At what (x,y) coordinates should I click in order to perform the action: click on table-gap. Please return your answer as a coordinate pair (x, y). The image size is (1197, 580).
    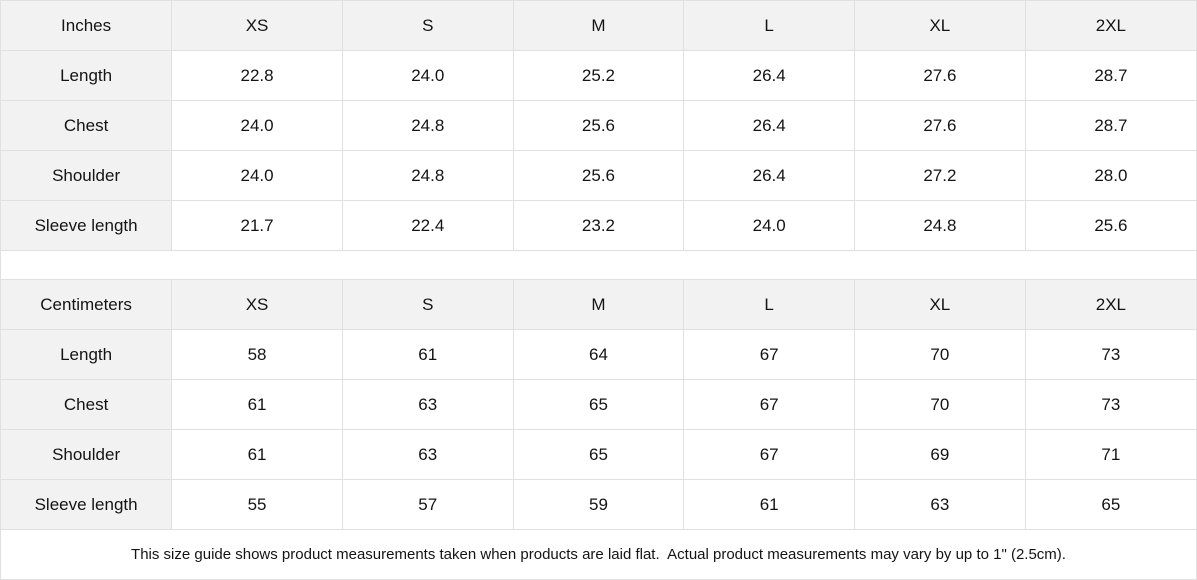
    Looking at the image, I should click on (598, 265).